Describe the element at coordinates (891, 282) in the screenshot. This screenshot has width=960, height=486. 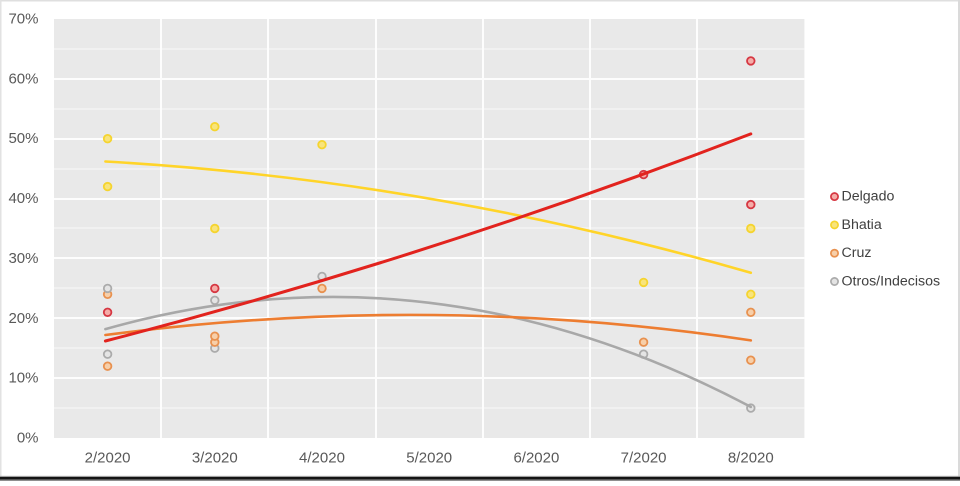
I see `svg-text: Otros/Indecisos` at that location.